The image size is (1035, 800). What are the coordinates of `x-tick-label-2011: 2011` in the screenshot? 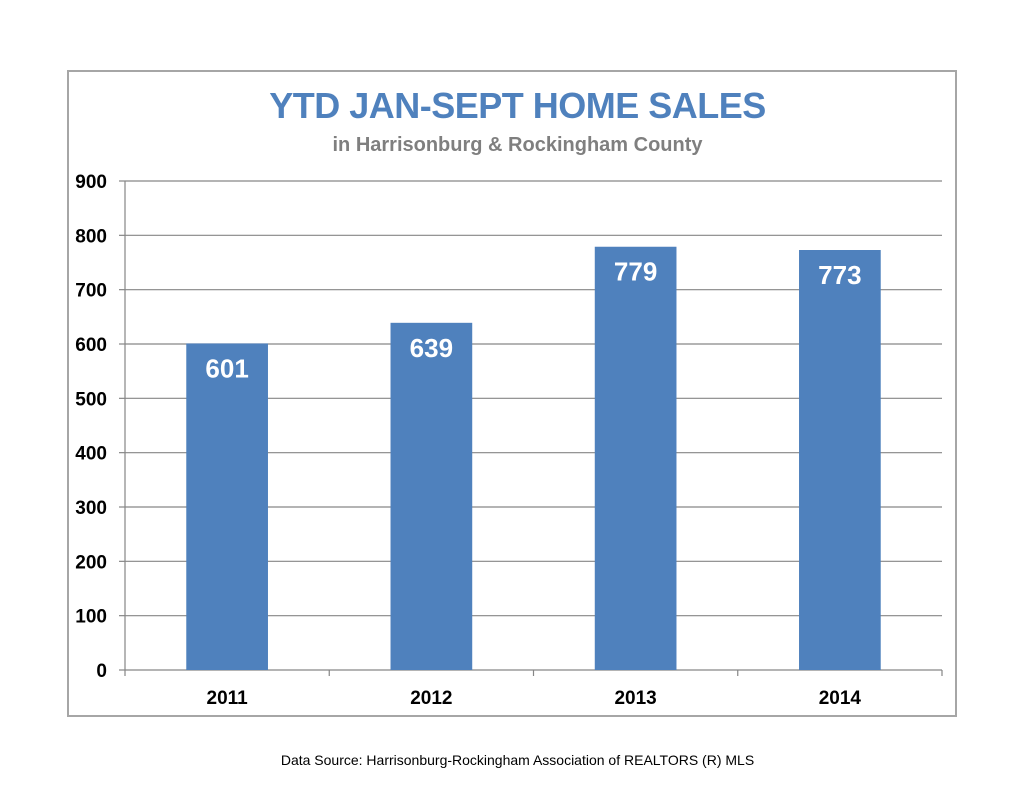 It's located at (228, 698).